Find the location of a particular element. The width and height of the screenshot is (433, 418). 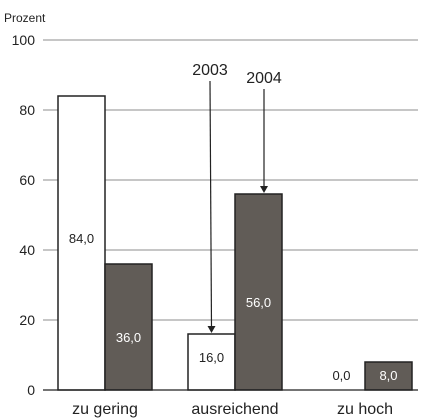

arrowhead-2004 is located at coordinates (264, 189).